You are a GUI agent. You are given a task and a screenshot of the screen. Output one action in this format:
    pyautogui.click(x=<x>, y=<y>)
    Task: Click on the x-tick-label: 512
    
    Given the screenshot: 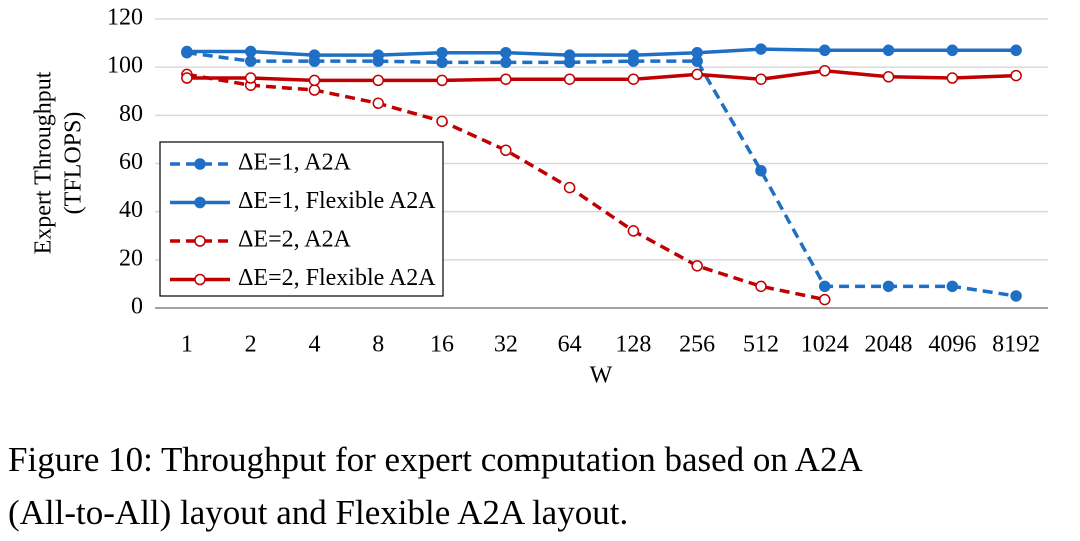 What is the action you would take?
    pyautogui.click(x=761, y=345)
    